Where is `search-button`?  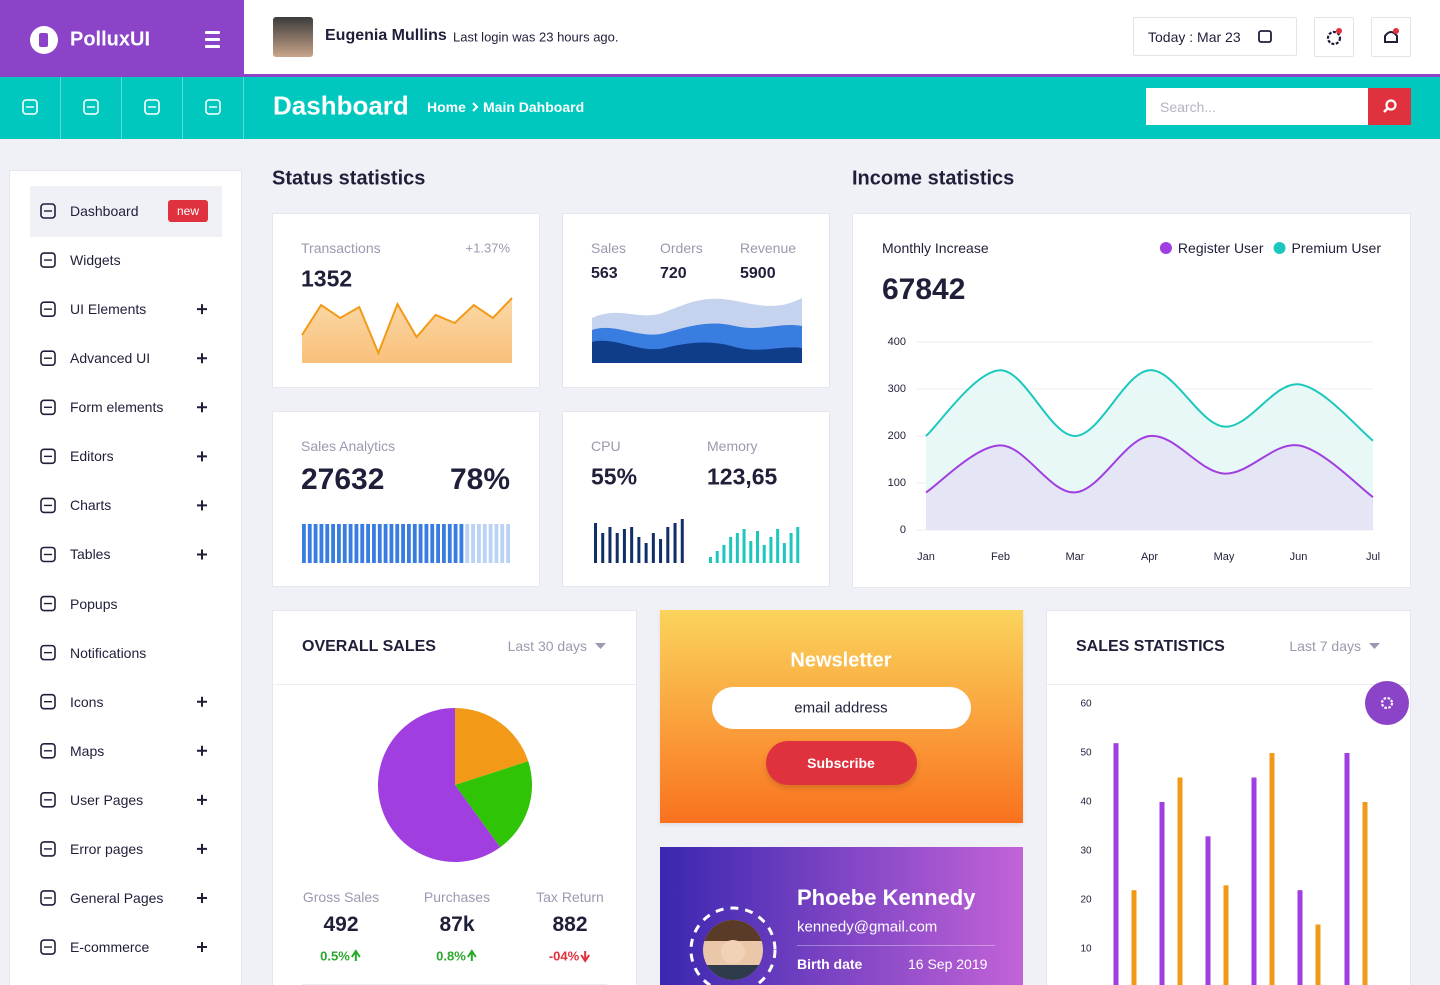
search-button is located at coordinates (1389, 106).